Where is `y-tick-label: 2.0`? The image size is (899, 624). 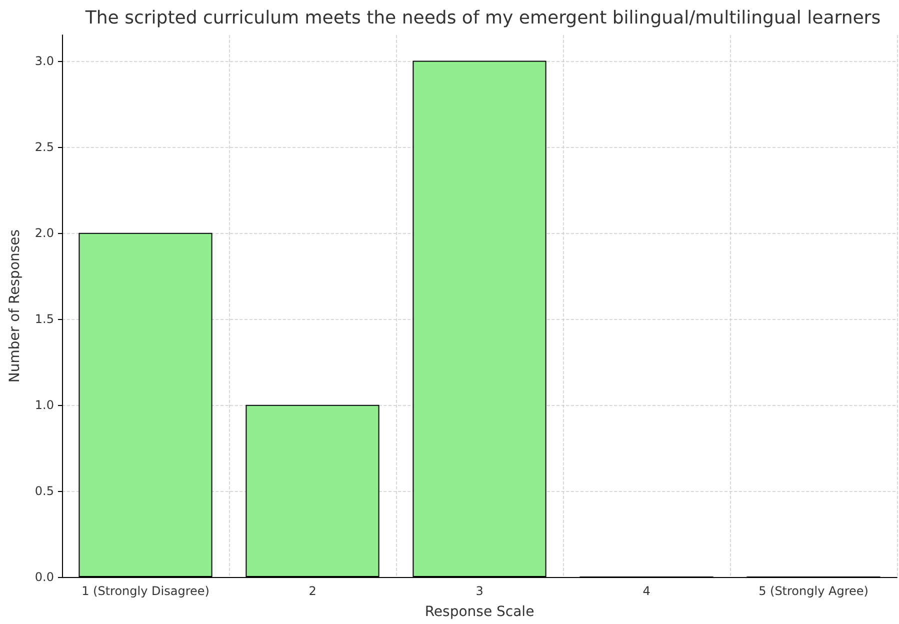 y-tick-label: 2.0 is located at coordinates (44, 233).